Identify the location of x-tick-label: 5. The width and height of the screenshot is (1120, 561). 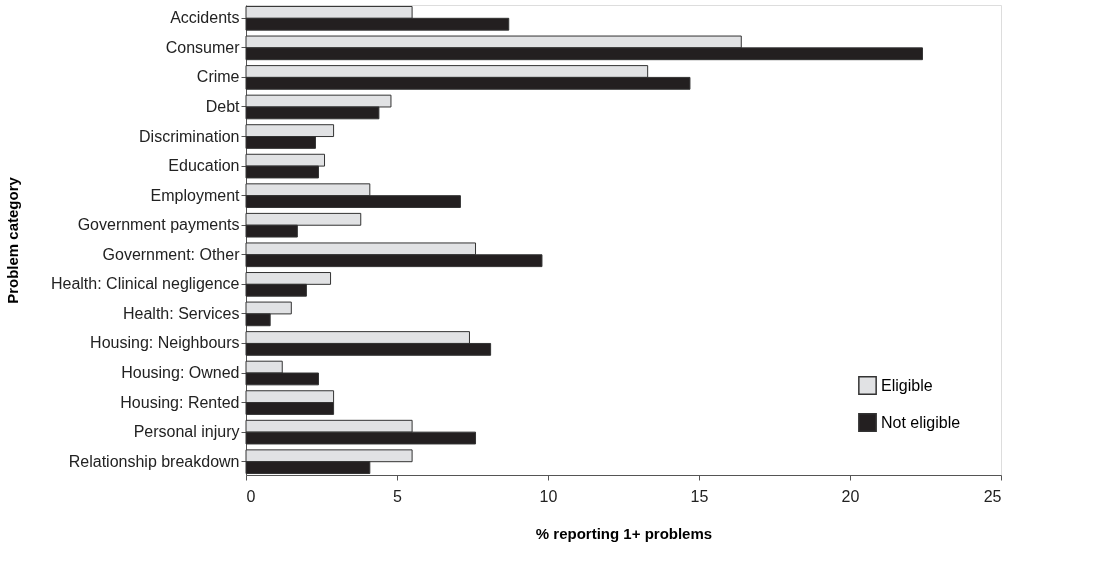
(398, 496).